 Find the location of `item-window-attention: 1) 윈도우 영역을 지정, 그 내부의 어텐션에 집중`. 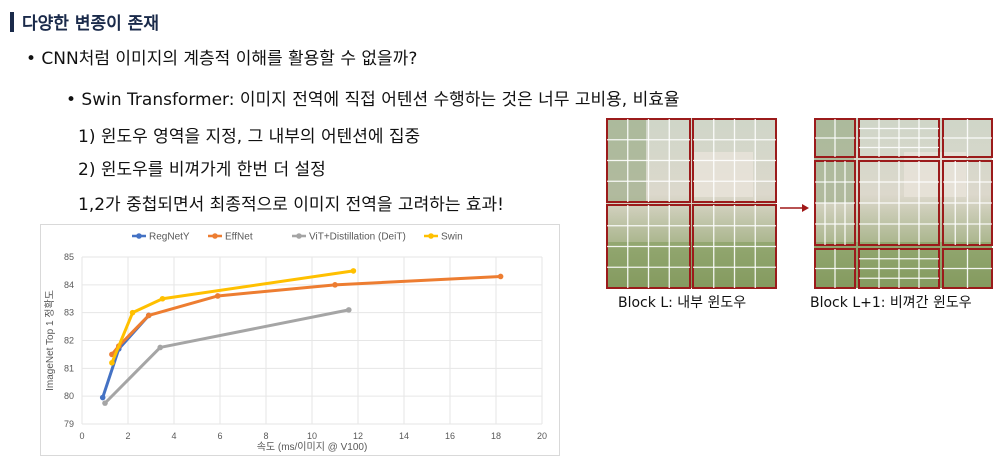

item-window-attention: 1) 윈도우 영역을 지정, 그 내부의 어텐션에 집중 is located at coordinates (249, 137).